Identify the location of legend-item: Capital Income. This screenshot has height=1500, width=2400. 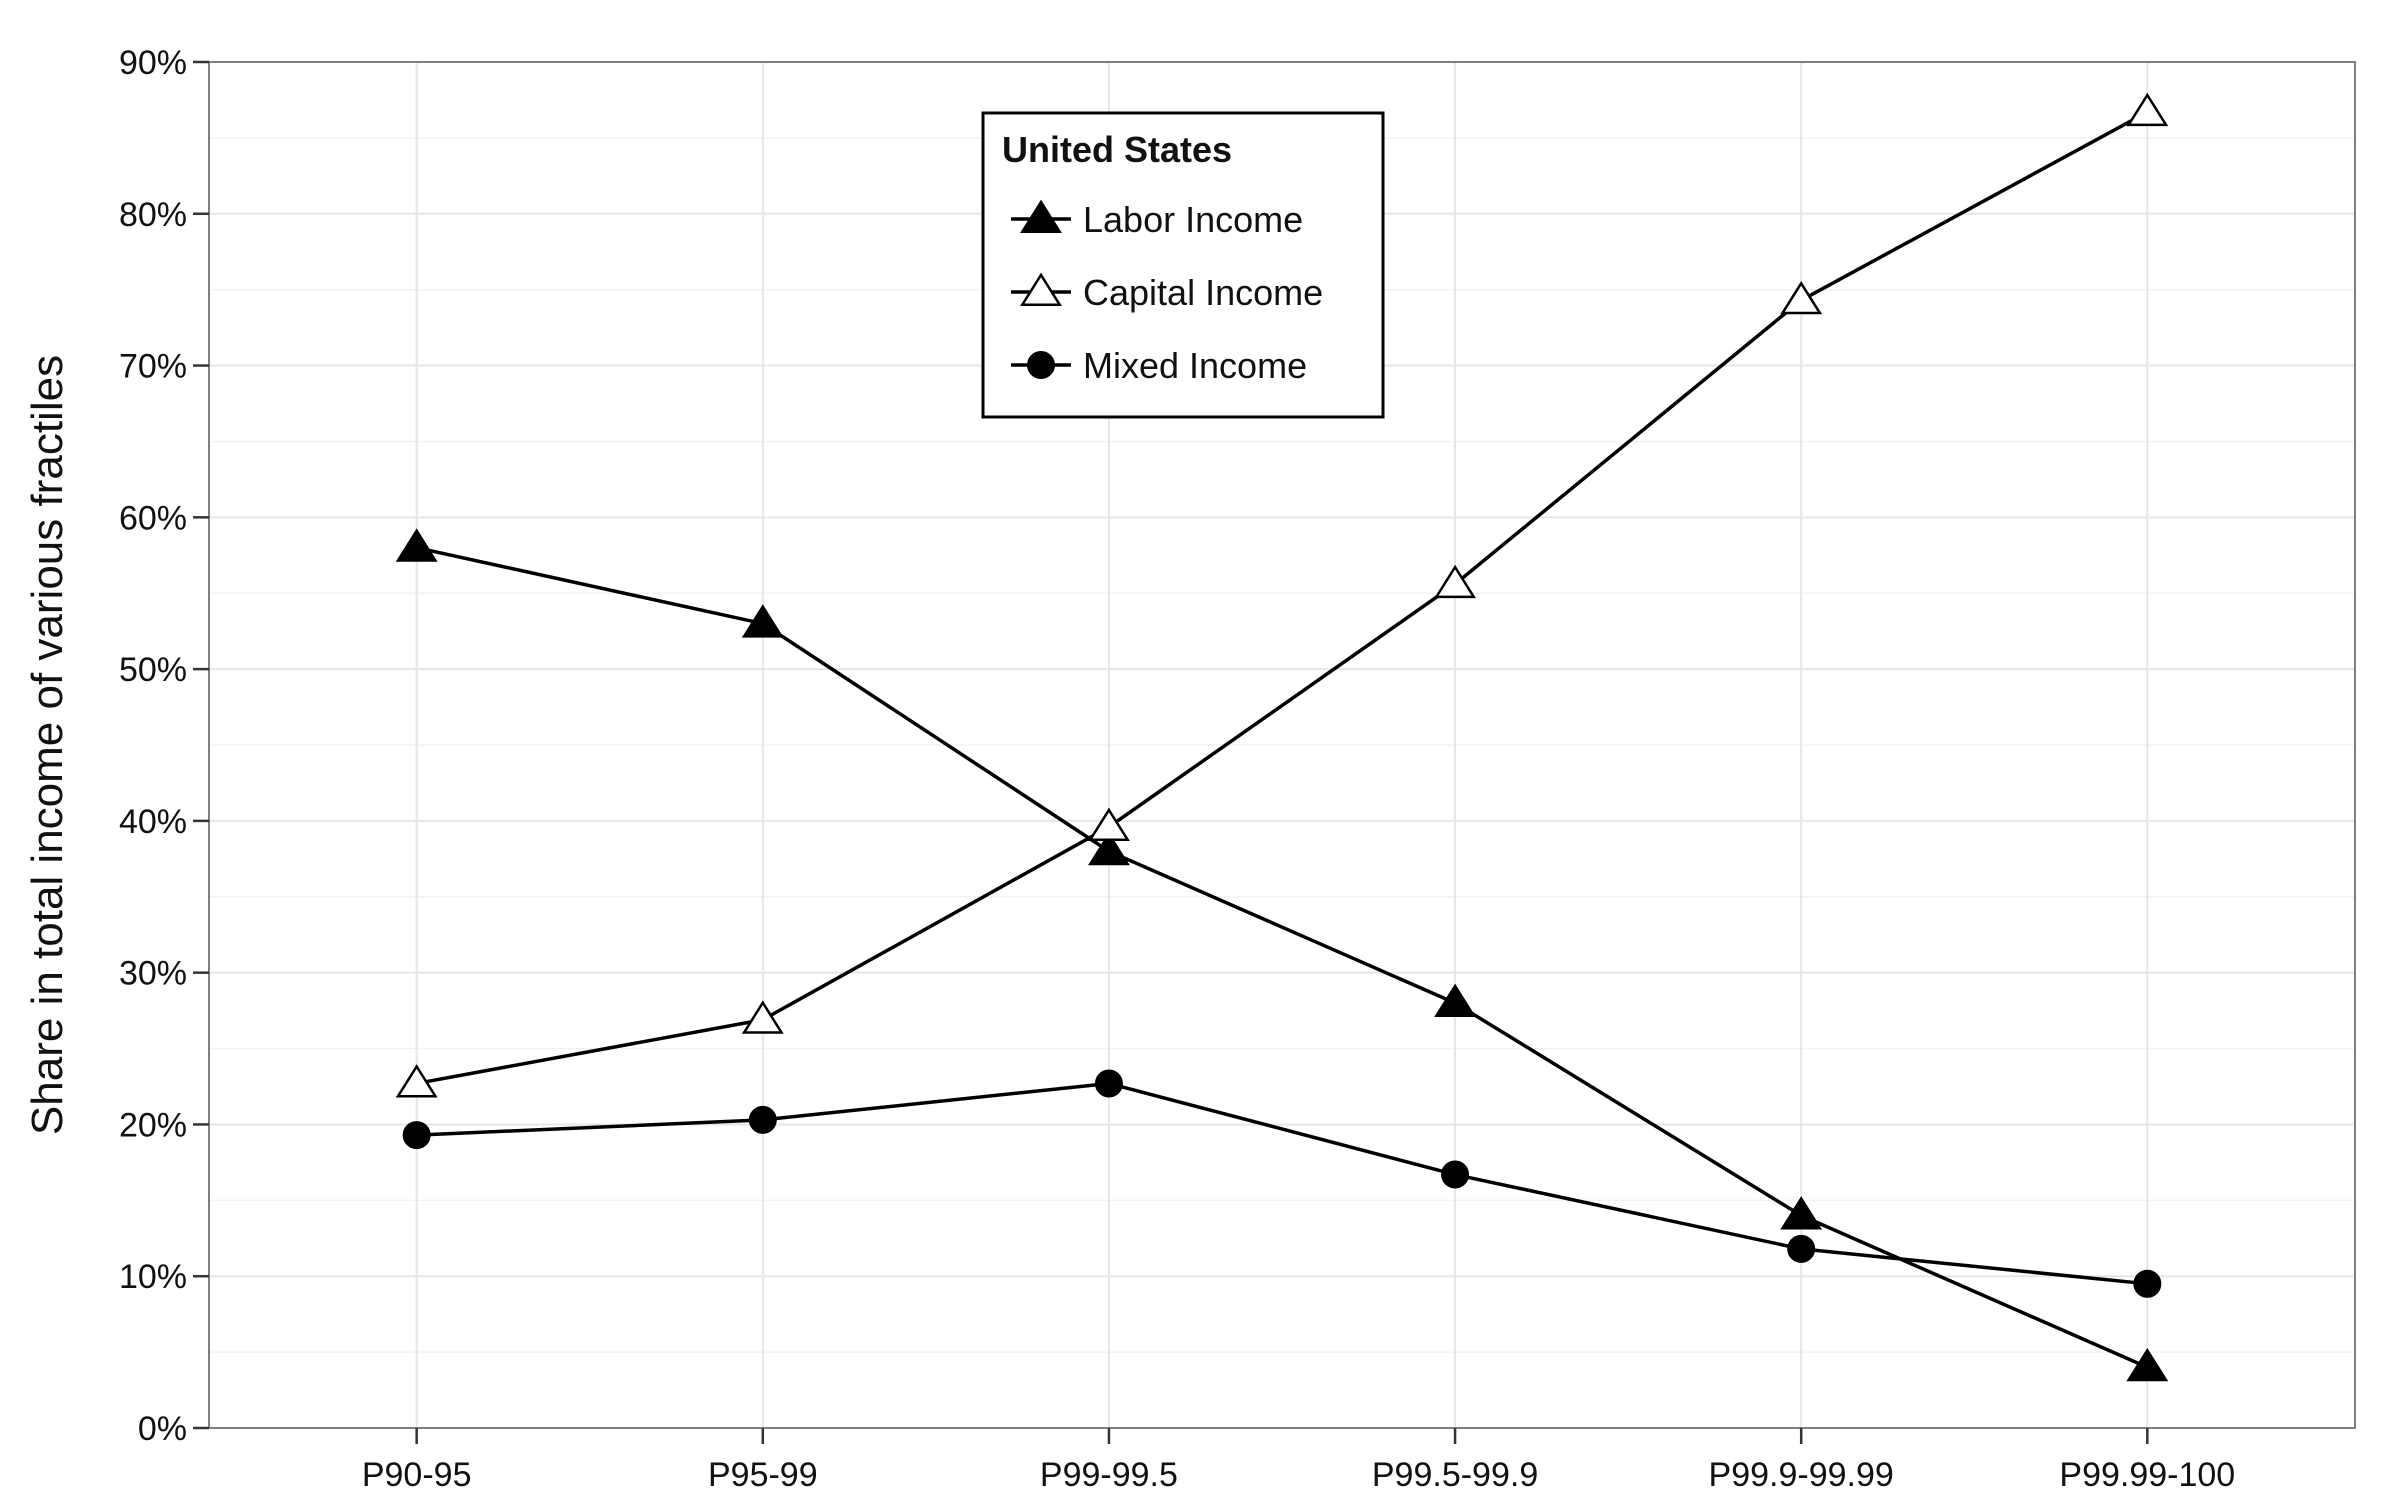
(1167, 292).